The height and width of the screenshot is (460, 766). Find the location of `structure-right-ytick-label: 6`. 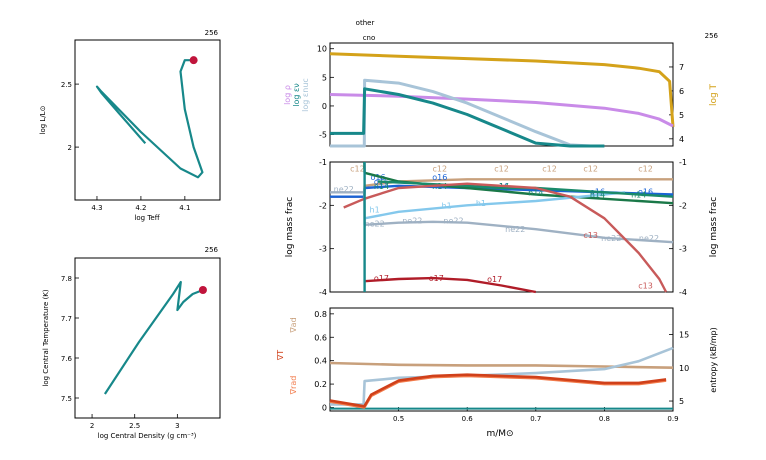

structure-right-ytick-label: 6 is located at coordinates (681, 91).